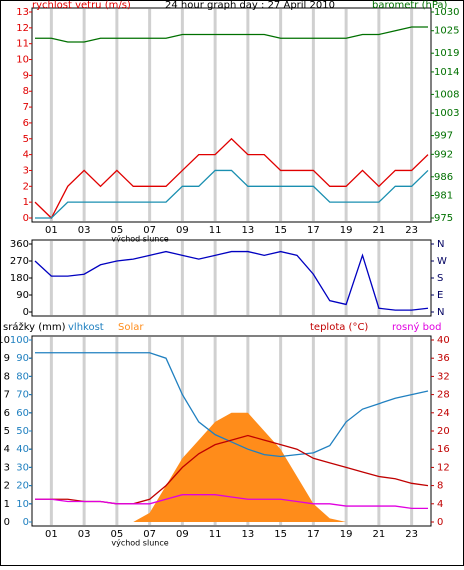  Describe the element at coordinates (443, 376) in the screenshot. I see `y-tick-label: 32` at that location.